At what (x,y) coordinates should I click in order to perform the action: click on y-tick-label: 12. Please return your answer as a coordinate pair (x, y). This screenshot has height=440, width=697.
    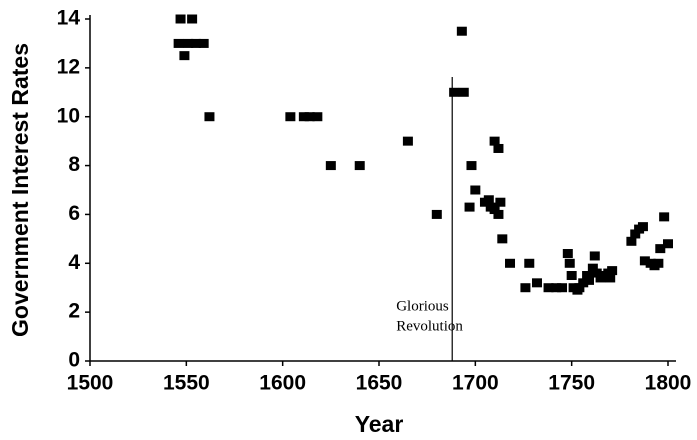
    Looking at the image, I should click on (68, 66).